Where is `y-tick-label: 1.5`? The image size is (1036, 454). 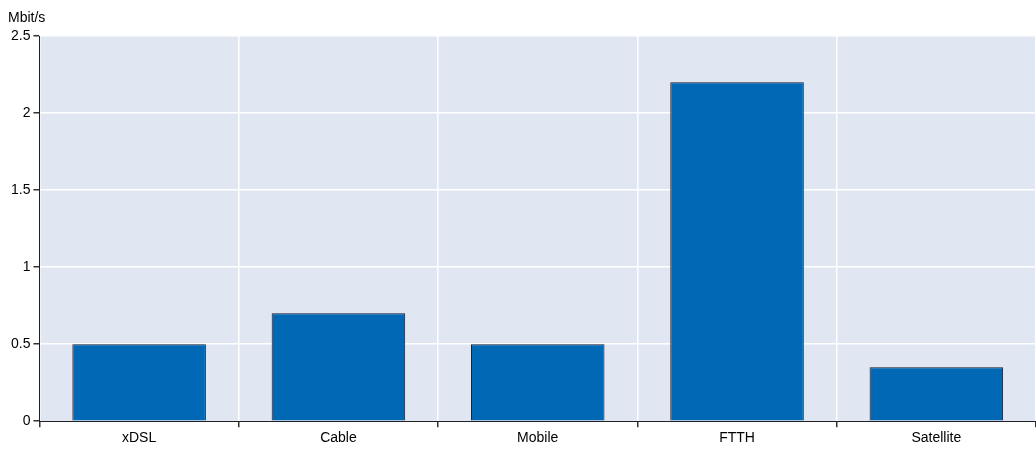
y-tick-label: 1.5 is located at coordinates (20, 188).